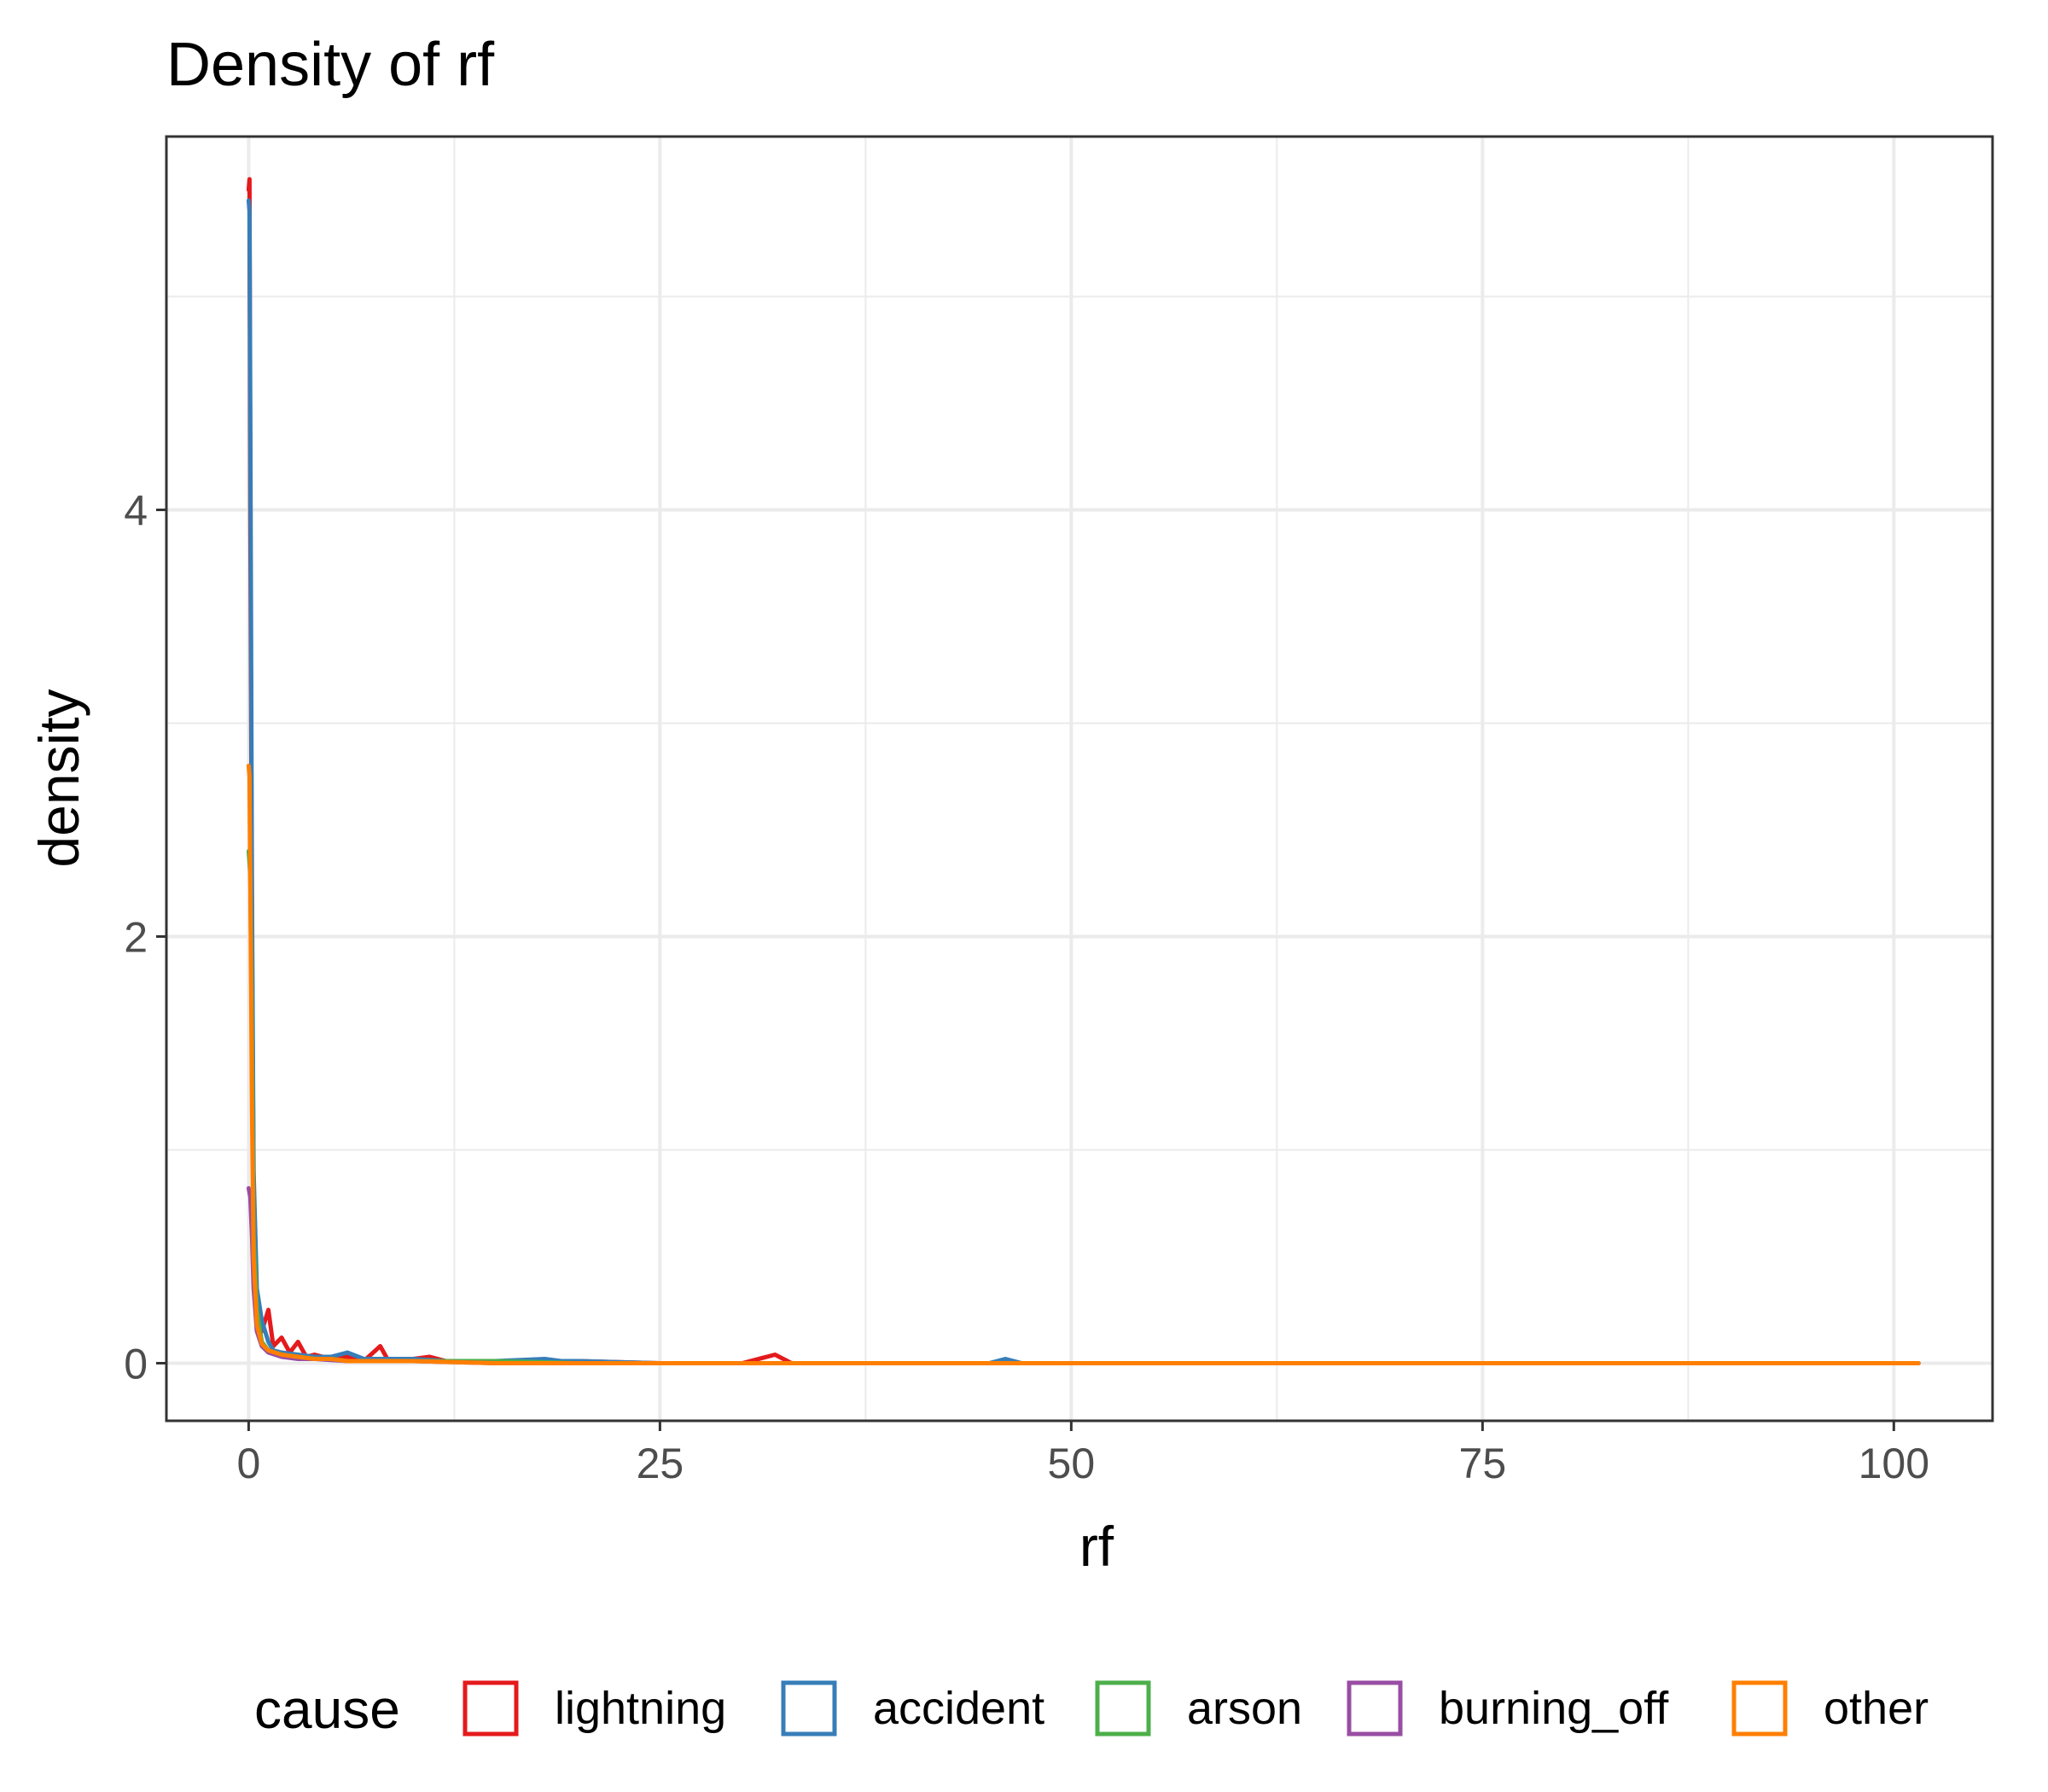  Describe the element at coordinates (491, 1708) in the screenshot. I see `legend-key-lightning` at that location.